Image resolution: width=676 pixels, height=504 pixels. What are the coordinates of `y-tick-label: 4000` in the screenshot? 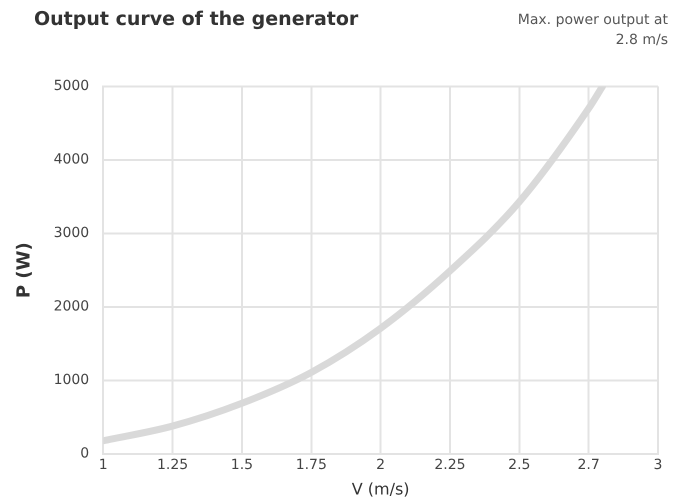 It's located at (72, 160).